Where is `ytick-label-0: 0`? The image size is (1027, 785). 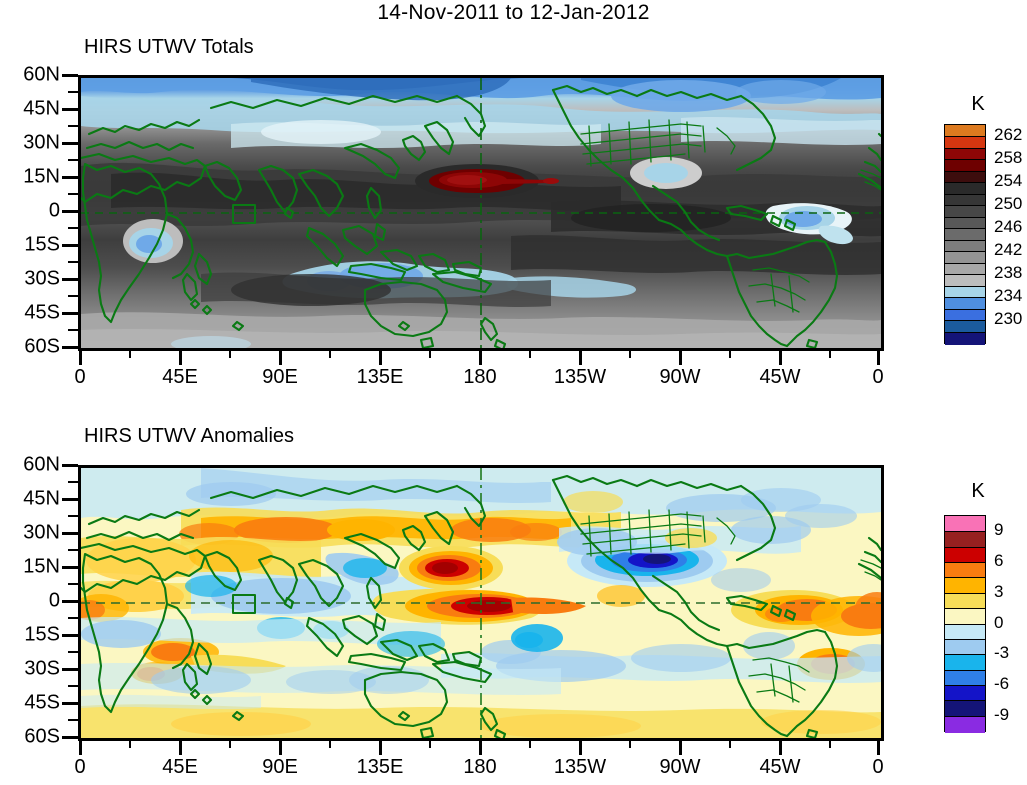 ytick-label-0: 0 is located at coordinates (54, 210).